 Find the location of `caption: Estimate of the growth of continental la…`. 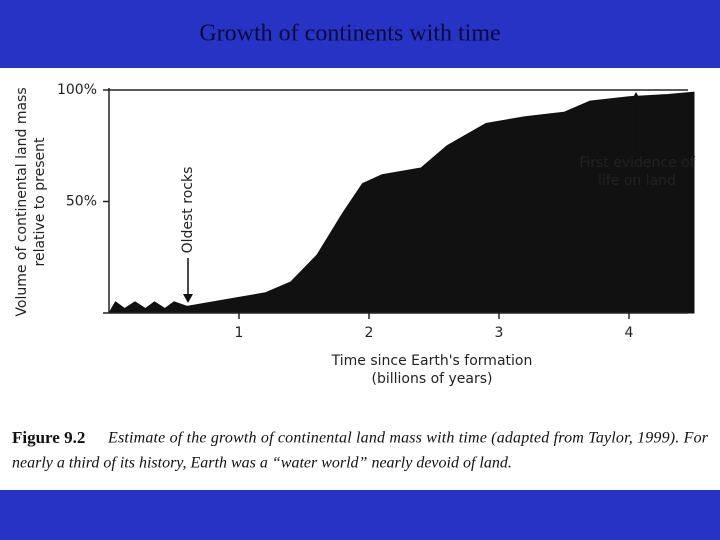

caption: Estimate of the growth of continental la… is located at coordinates (408, 438).